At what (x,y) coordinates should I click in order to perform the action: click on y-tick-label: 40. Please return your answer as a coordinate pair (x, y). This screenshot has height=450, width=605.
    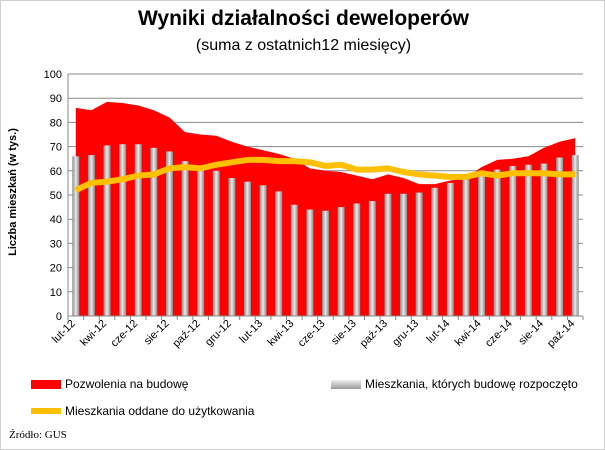
    Looking at the image, I should click on (56, 220).